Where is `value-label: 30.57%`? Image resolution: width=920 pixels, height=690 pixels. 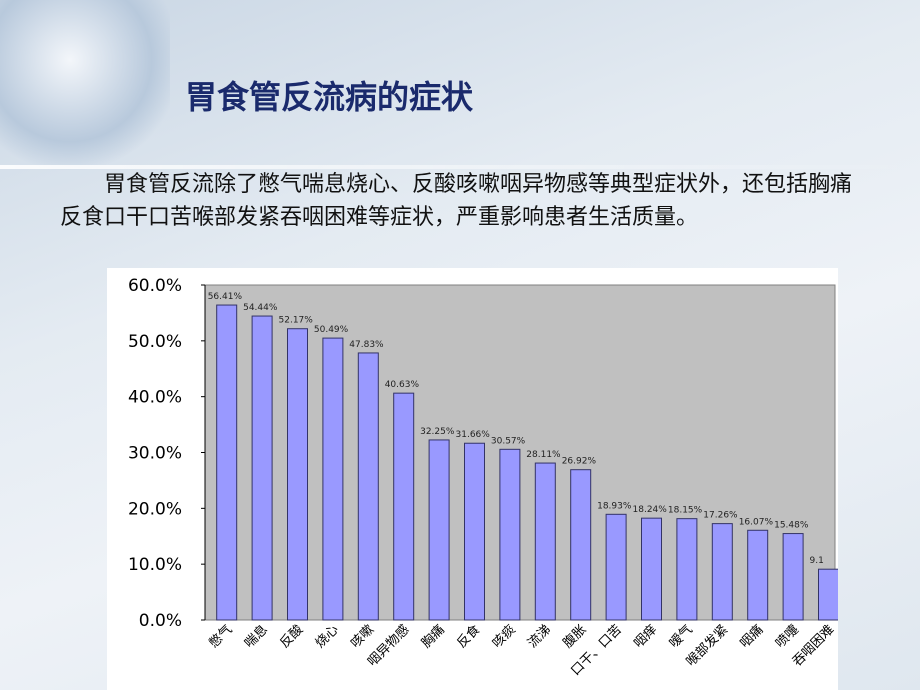 value-label: 30.57% is located at coordinates (508, 441).